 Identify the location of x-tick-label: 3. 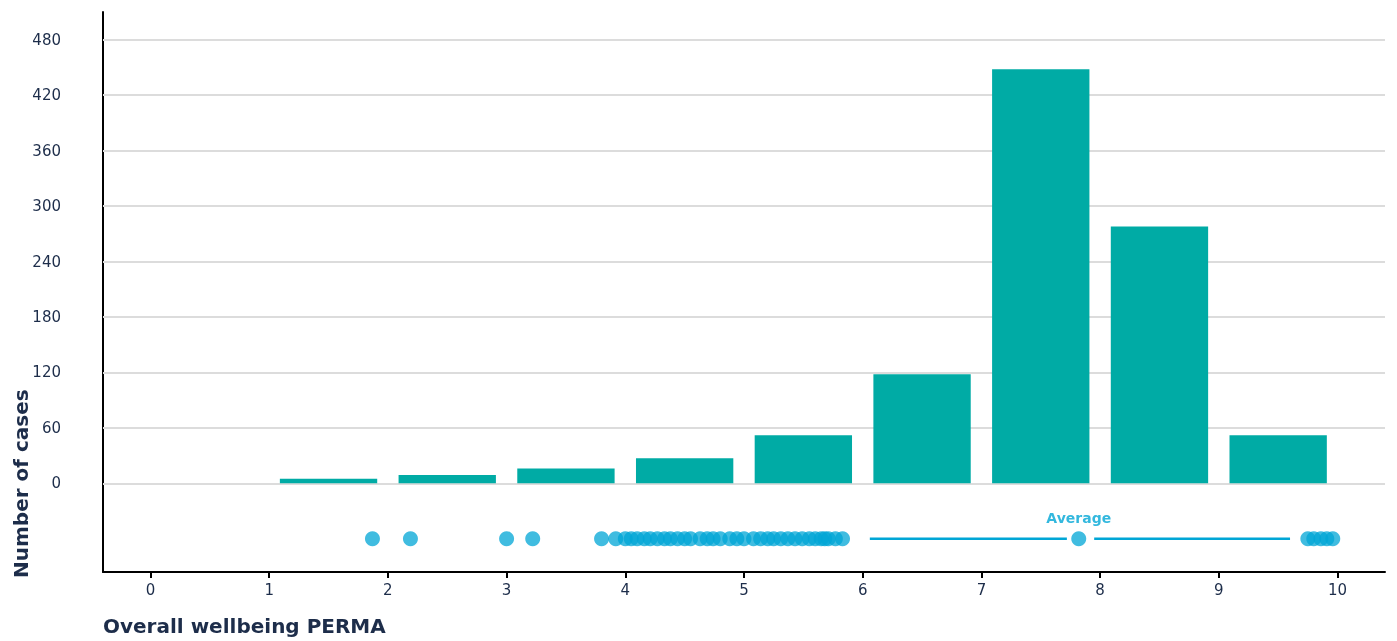
(506, 589).